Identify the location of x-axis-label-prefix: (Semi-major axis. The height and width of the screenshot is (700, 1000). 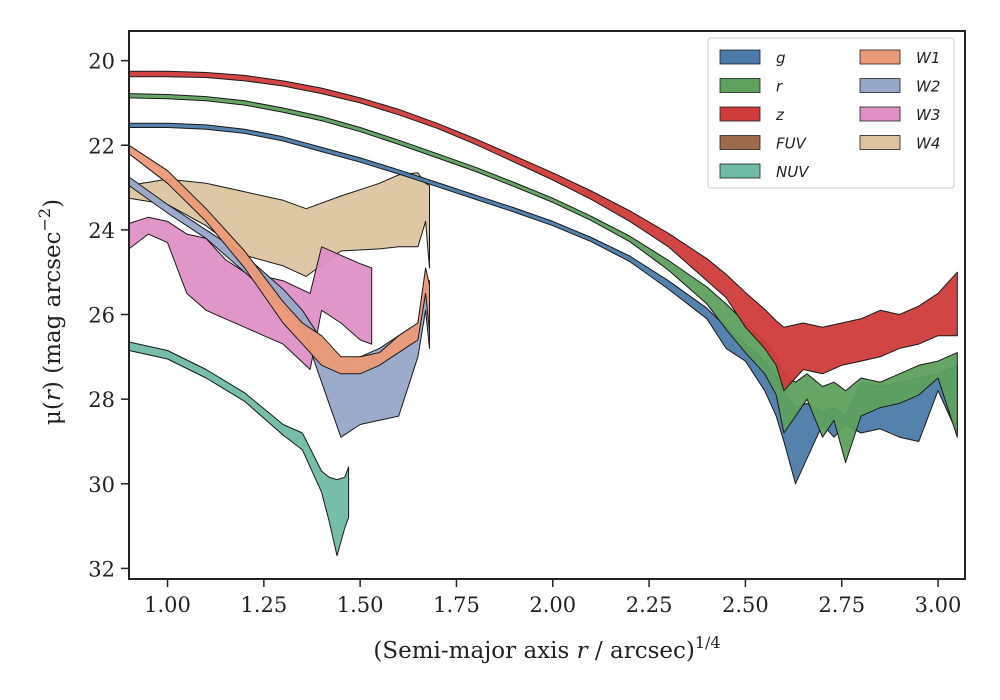
(474, 651).